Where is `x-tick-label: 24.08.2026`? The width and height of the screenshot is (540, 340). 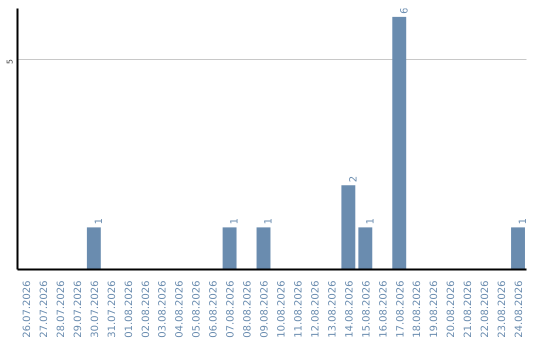 x-tick-label: 24.08.2026 is located at coordinates (520, 309).